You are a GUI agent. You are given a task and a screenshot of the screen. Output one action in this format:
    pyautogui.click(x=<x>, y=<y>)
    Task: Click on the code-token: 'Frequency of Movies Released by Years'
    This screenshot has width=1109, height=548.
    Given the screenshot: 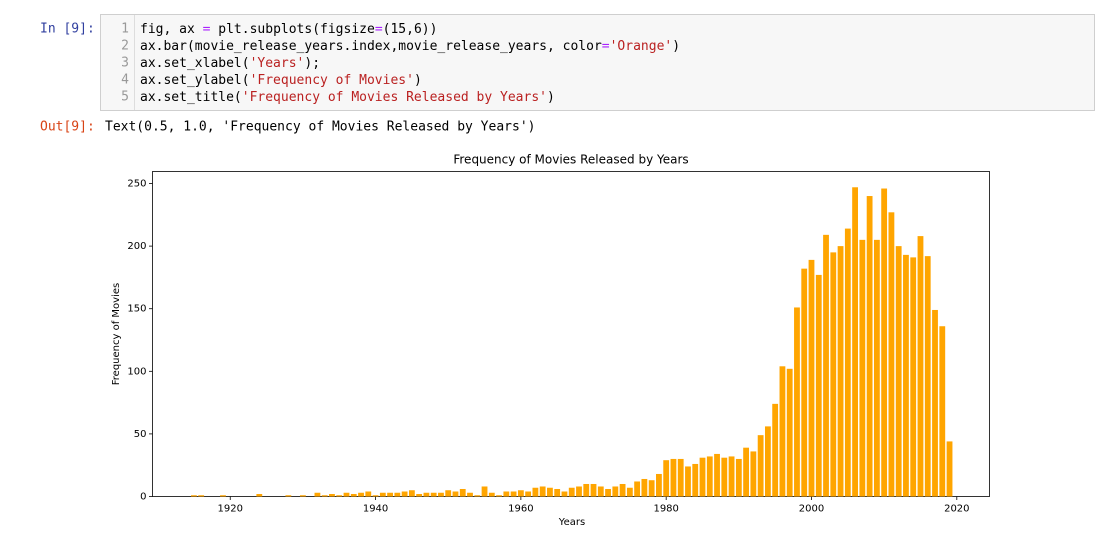 What is the action you would take?
    pyautogui.click(x=394, y=97)
    